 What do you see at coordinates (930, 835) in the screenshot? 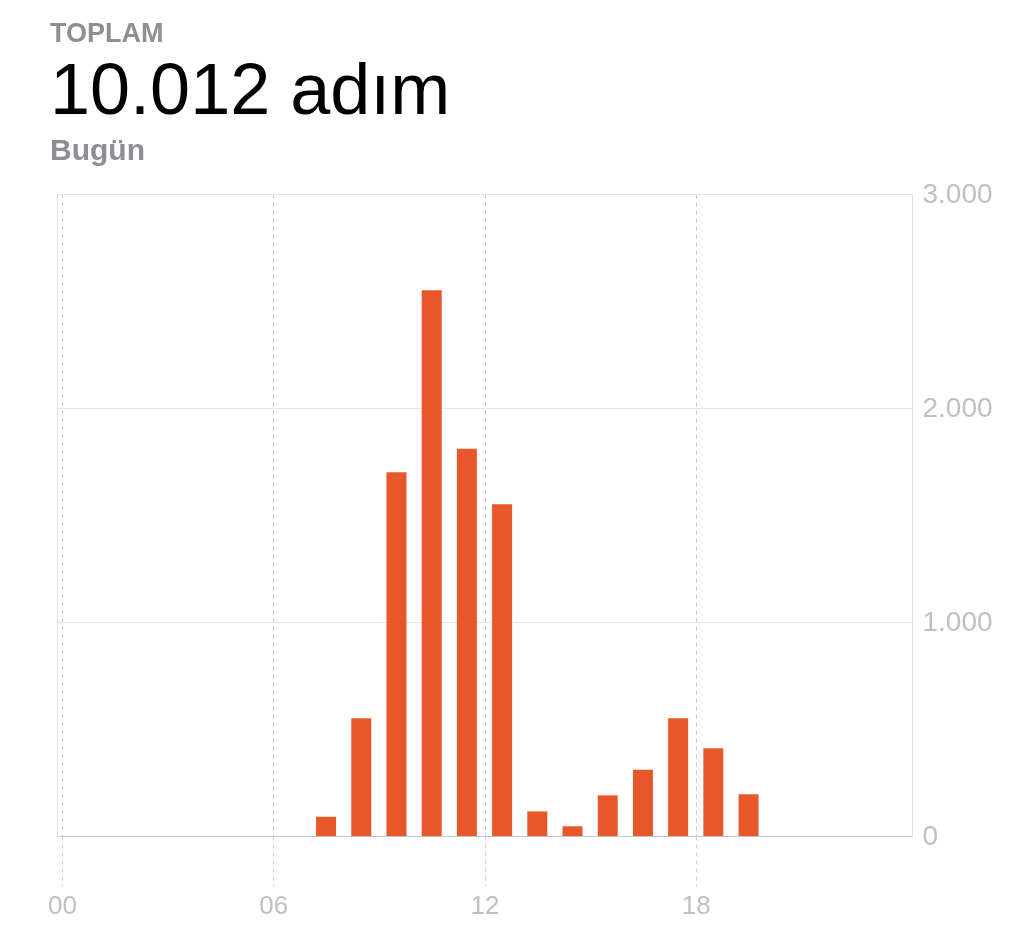
I see `y-tick-label: 0` at bounding box center [930, 835].